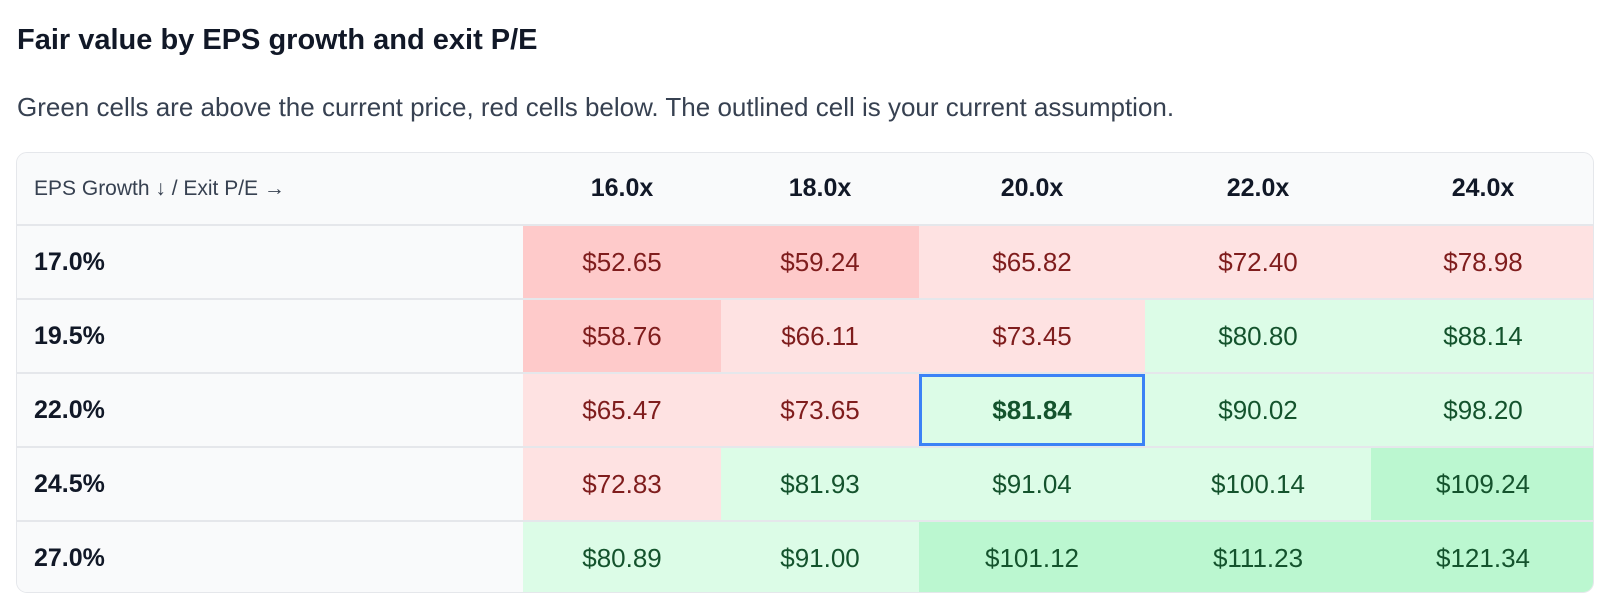 The height and width of the screenshot is (616, 1612). What do you see at coordinates (270, 262) in the screenshot?
I see `row-header-growth: 17.0%` at bounding box center [270, 262].